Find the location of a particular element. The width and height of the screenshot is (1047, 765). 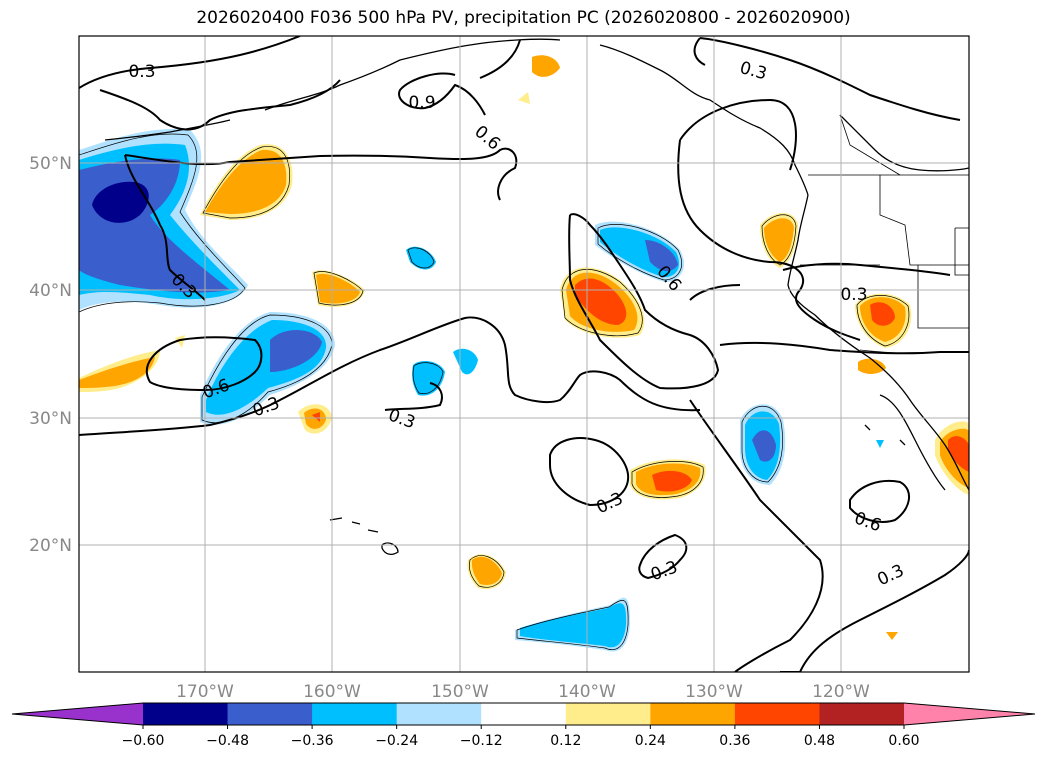

contour-label: 0.9 is located at coordinates (421, 103).